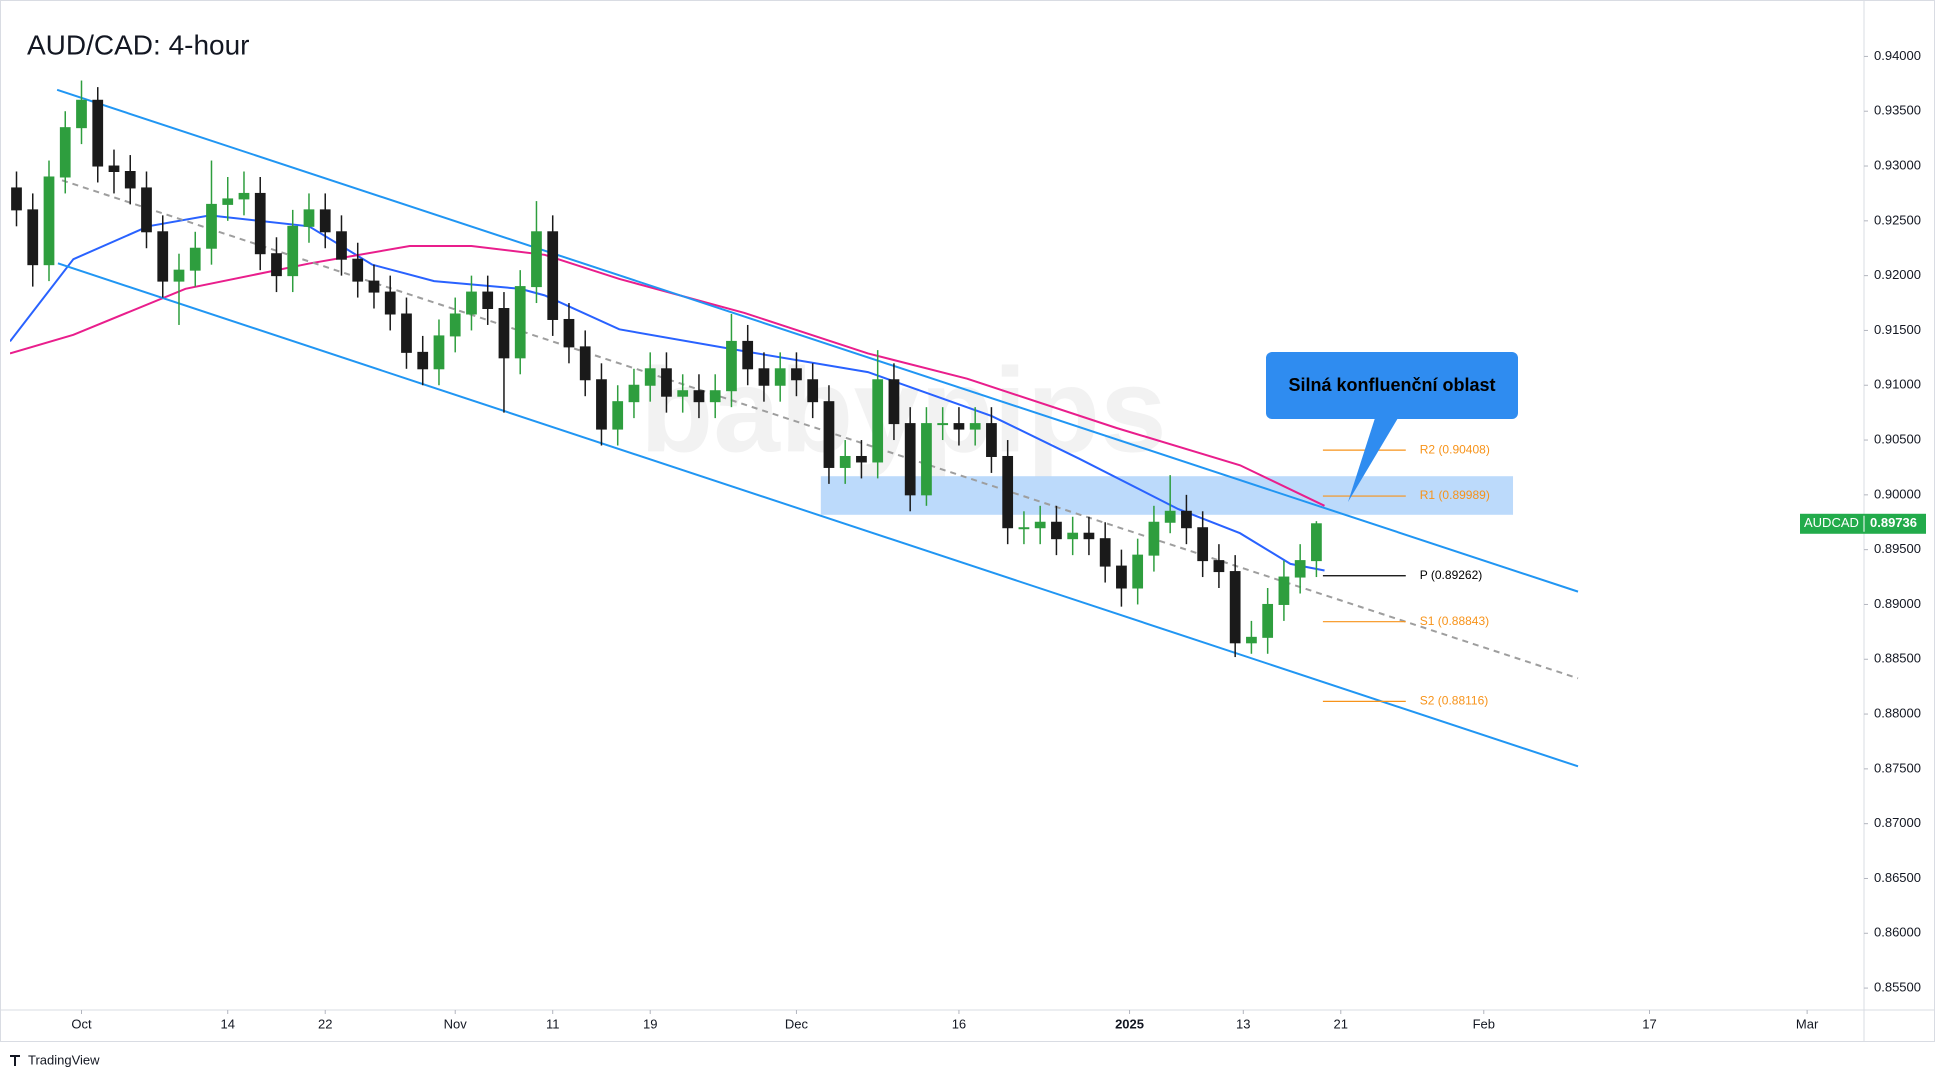  What do you see at coordinates (650, 1023) in the screenshot?
I see `x-tick-label: 19` at bounding box center [650, 1023].